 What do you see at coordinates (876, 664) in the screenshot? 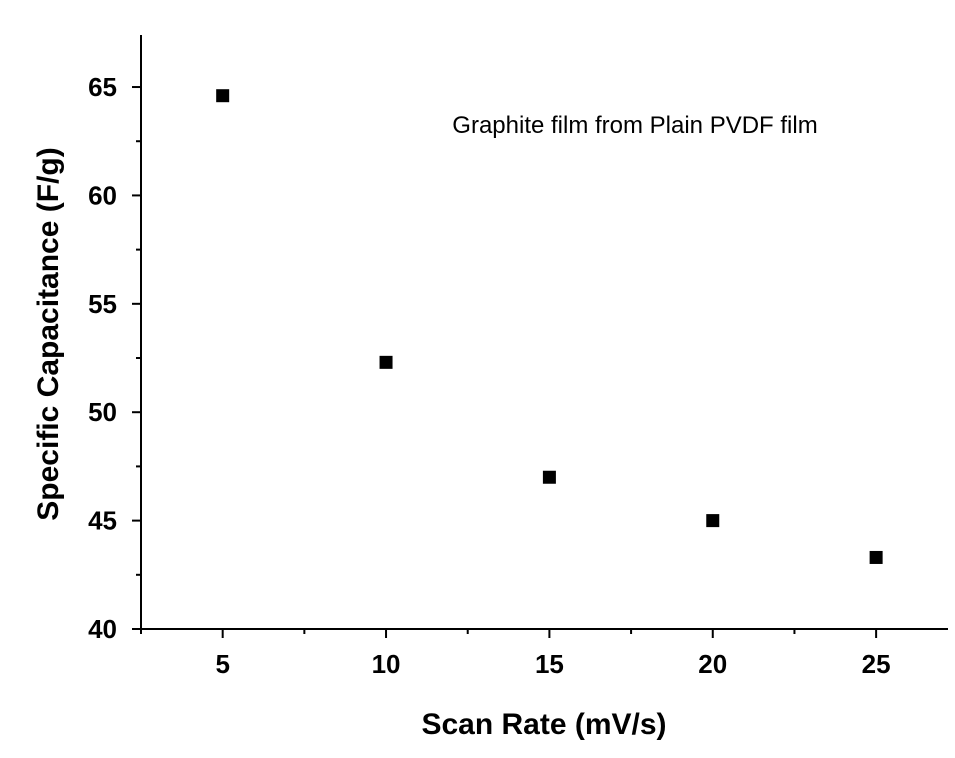
I see `x-tick-label: 25` at bounding box center [876, 664].